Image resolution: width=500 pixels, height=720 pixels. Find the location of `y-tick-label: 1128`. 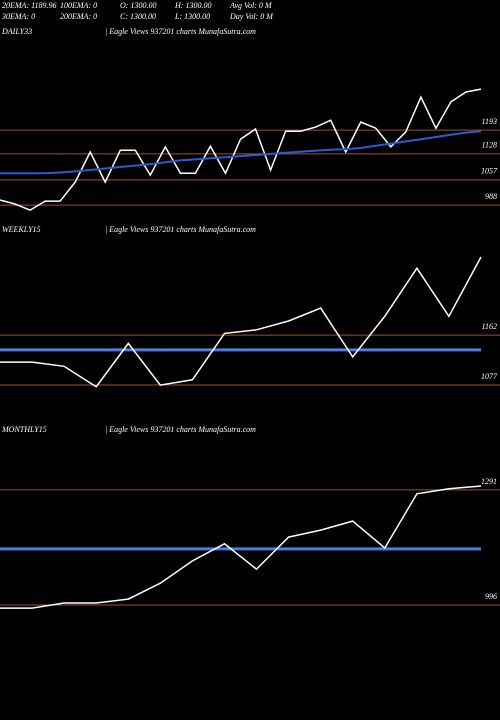

y-tick-label: 1128 is located at coordinates (489, 145).